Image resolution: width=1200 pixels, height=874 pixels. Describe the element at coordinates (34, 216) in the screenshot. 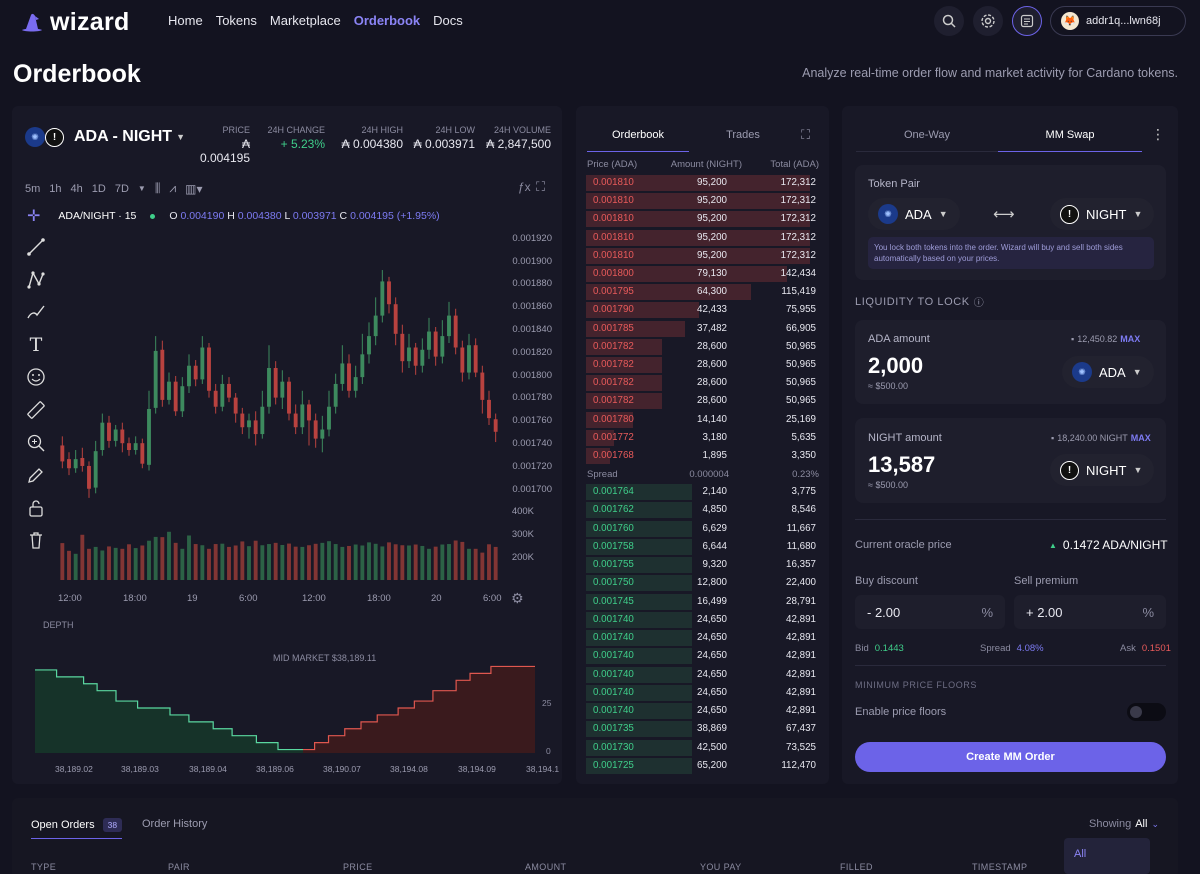

I see `crosshair-icon: ✛` at that location.